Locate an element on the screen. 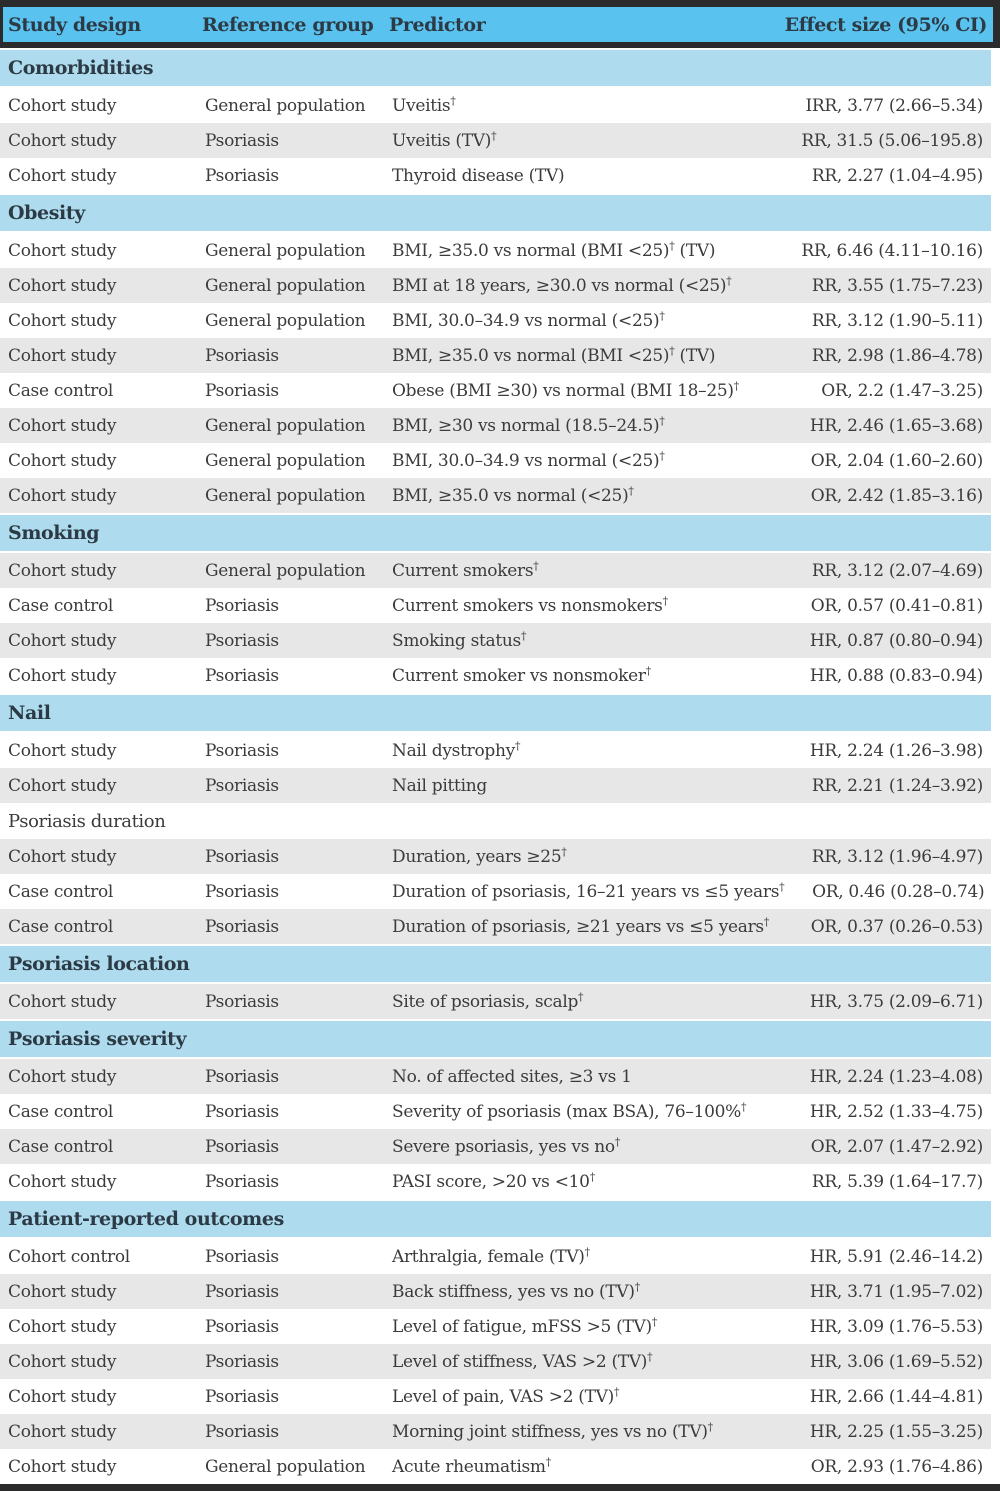 Image resolution: width=1000 pixels, height=1491 pixels. section-header-row: Nail is located at coordinates (495, 713).